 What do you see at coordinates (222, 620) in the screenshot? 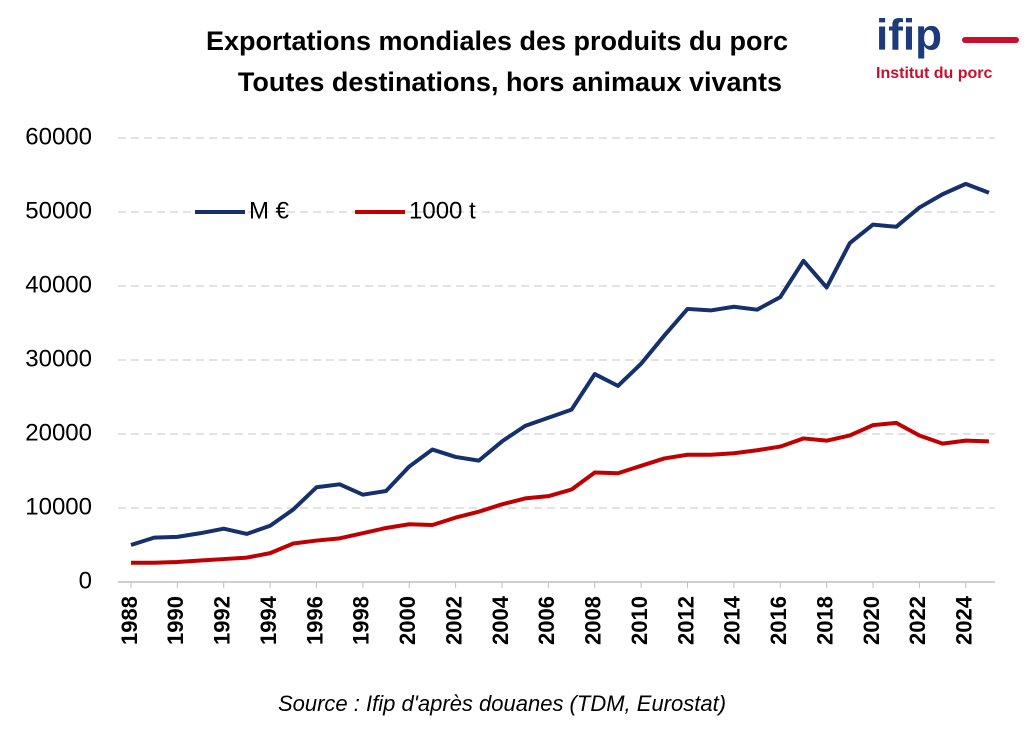
I see `x-tick-label: 1992` at bounding box center [222, 620].